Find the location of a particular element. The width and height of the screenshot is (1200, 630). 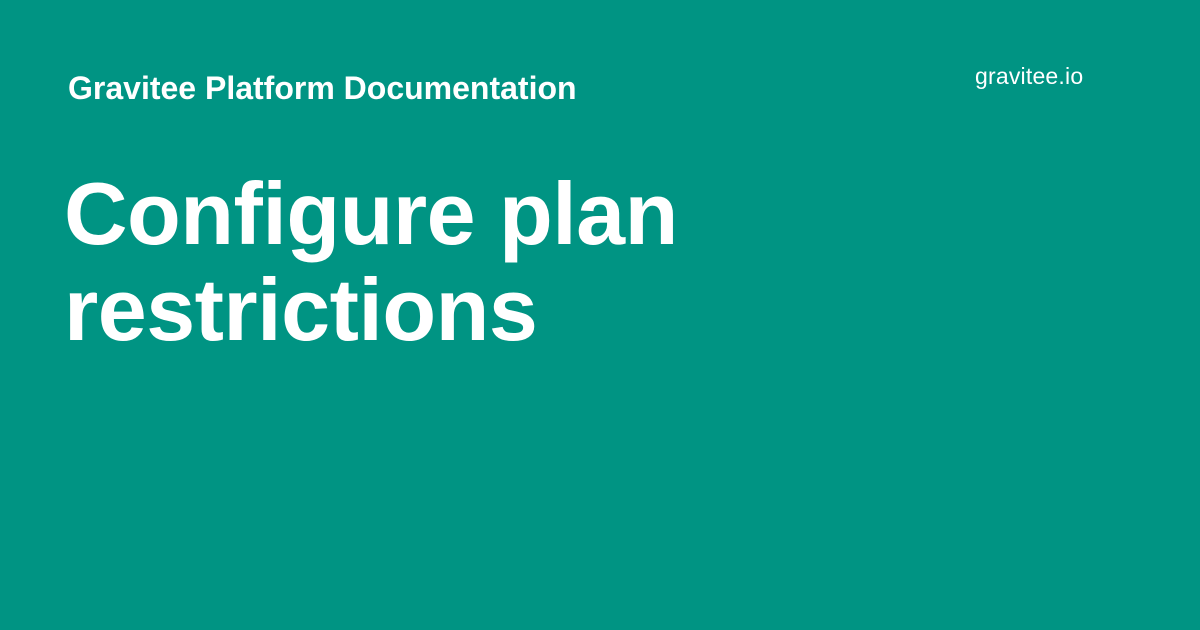

gravitee-logo: gravitee.io is located at coordinates (1045, 78).